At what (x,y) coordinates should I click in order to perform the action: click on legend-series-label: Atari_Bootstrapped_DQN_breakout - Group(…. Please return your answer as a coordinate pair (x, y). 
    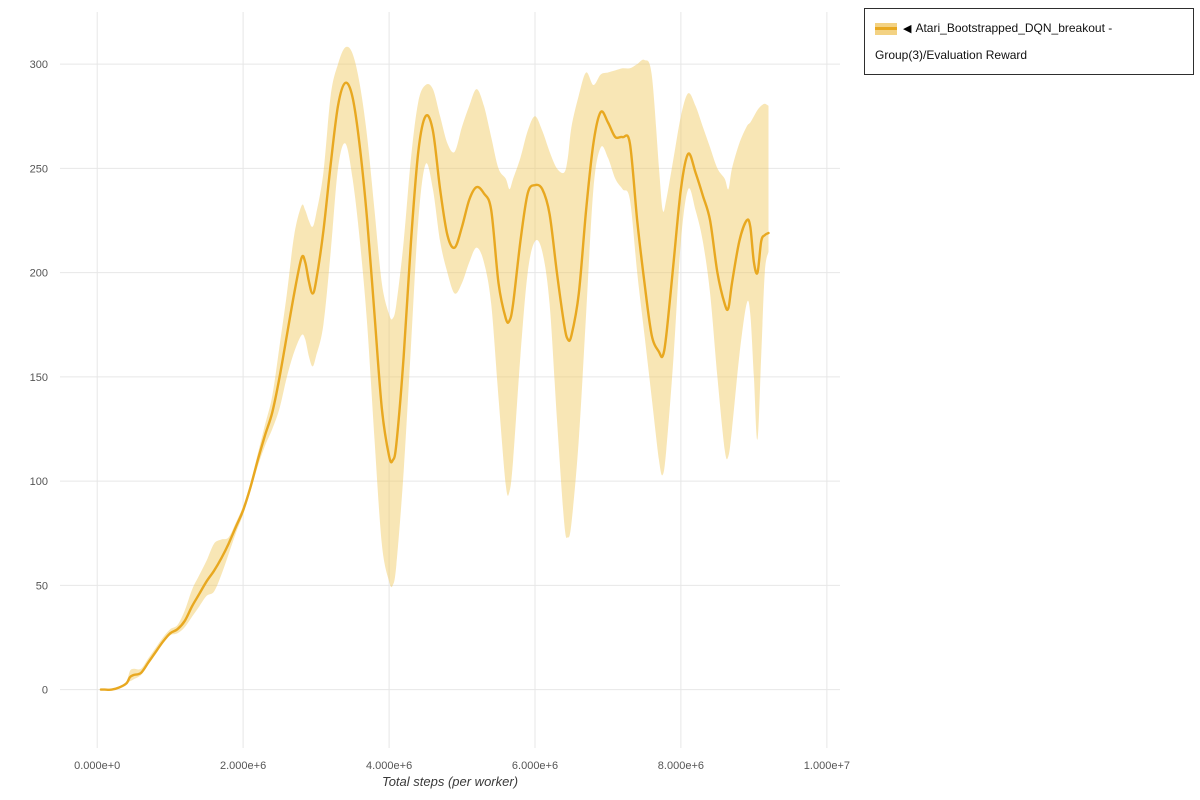
    Looking at the image, I should click on (994, 41).